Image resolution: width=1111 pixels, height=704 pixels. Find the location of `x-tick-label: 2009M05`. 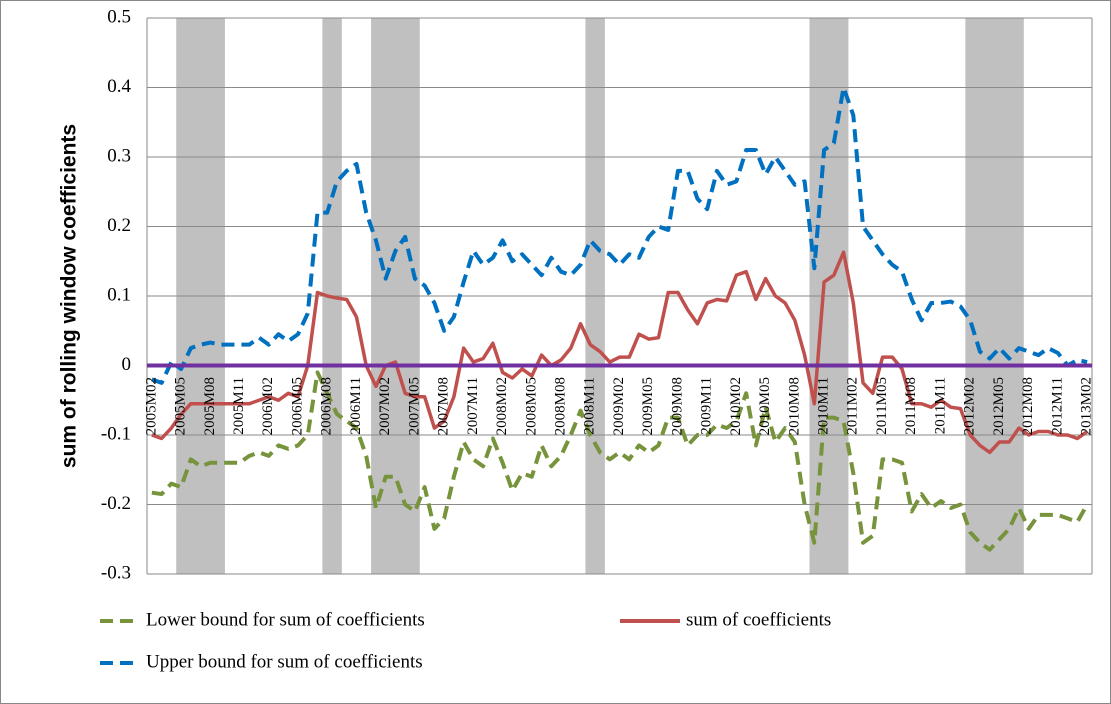

x-tick-label: 2009M05 is located at coordinates (648, 406).